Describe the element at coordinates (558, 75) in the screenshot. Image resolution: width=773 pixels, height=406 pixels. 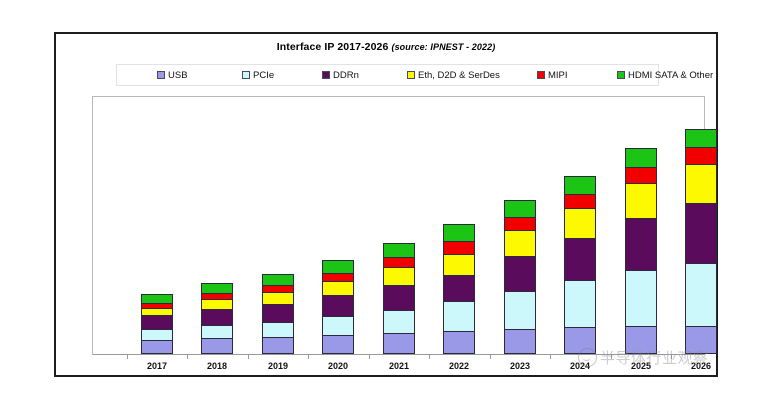
I see `legend-item-label: MIPI` at that location.